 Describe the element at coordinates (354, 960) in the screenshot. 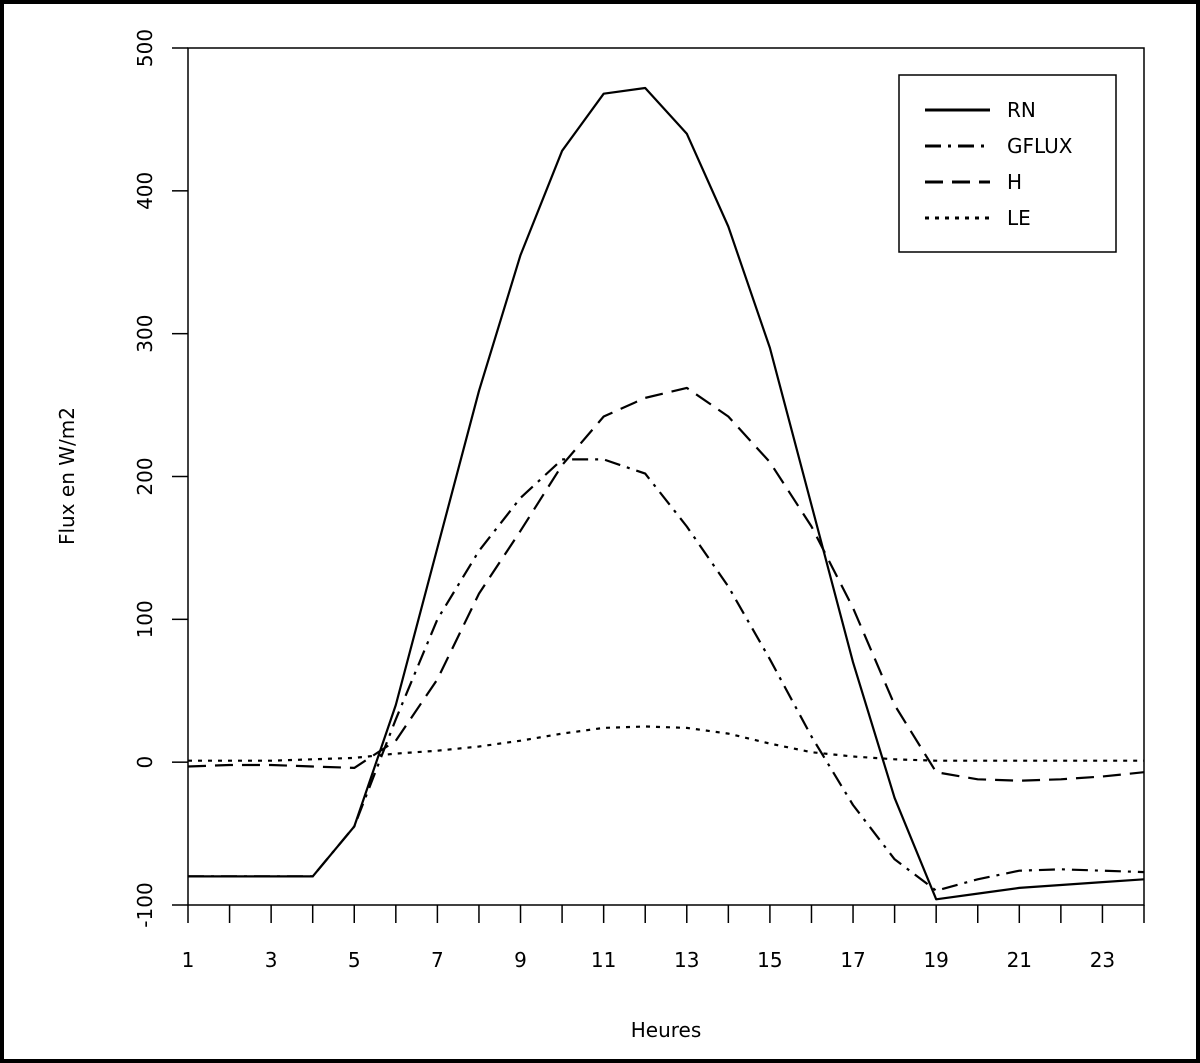

I see `x-tick-label: 5` at that location.